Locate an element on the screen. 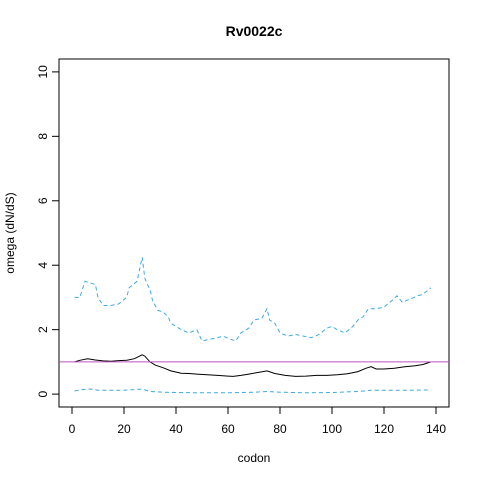 The image size is (480, 480). y-tick-label: 6 is located at coordinates (43, 200).